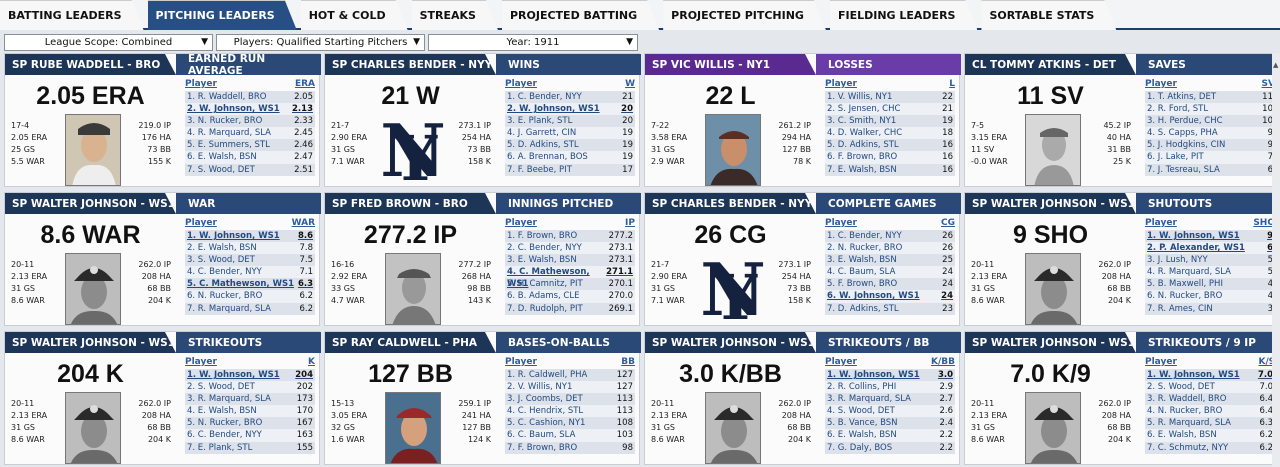 The image size is (1280, 467). What do you see at coordinates (542, 260) in the screenshot?
I see `player-link: 3. E. Walsh, BSN` at bounding box center [542, 260].